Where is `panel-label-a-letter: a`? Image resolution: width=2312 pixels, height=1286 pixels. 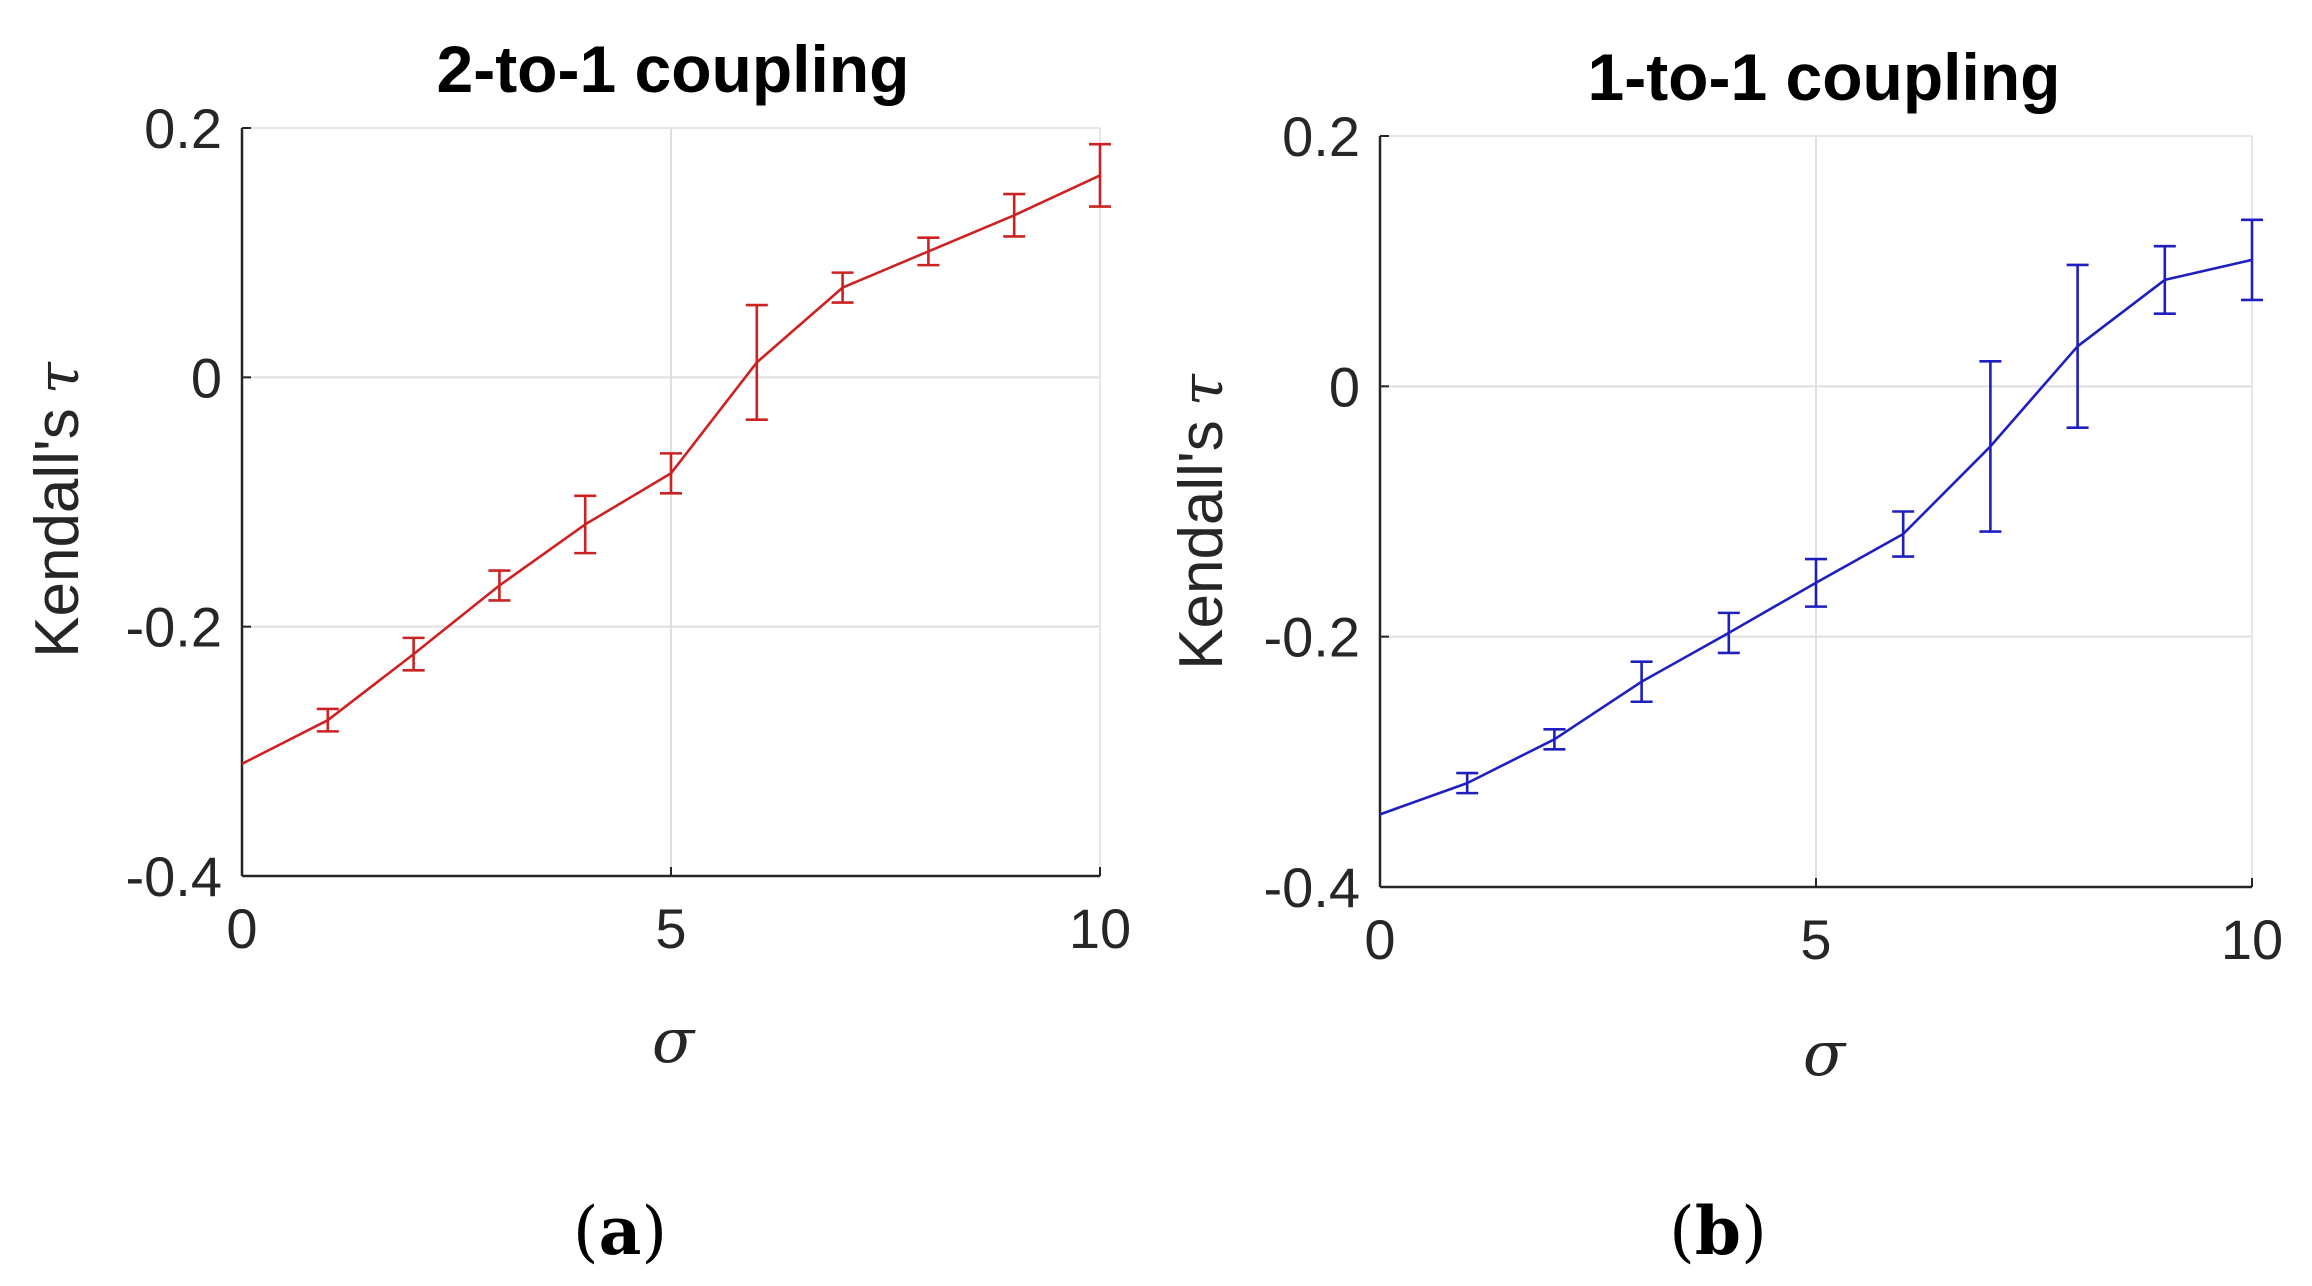
panel-label-a-letter: a is located at coordinates (620, 1231).